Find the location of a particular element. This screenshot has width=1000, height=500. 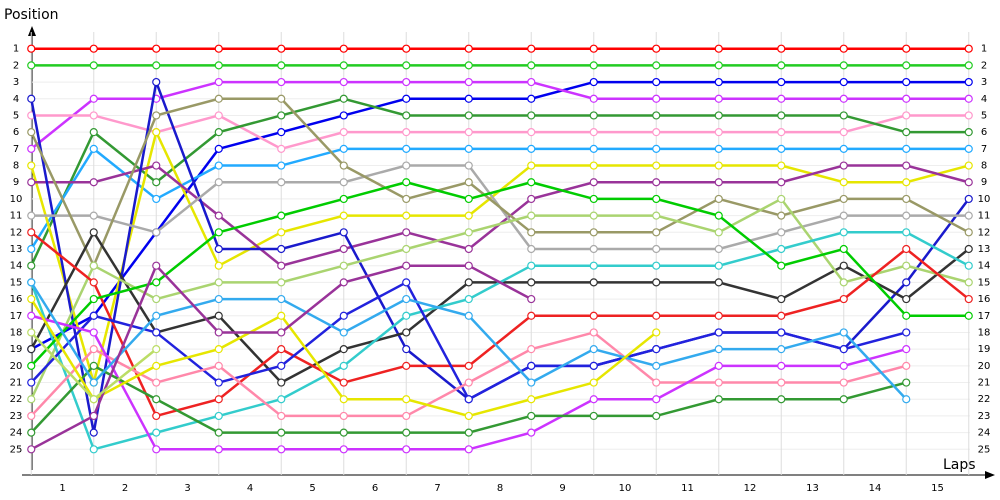

x-tick-label: 5 is located at coordinates (312, 488).